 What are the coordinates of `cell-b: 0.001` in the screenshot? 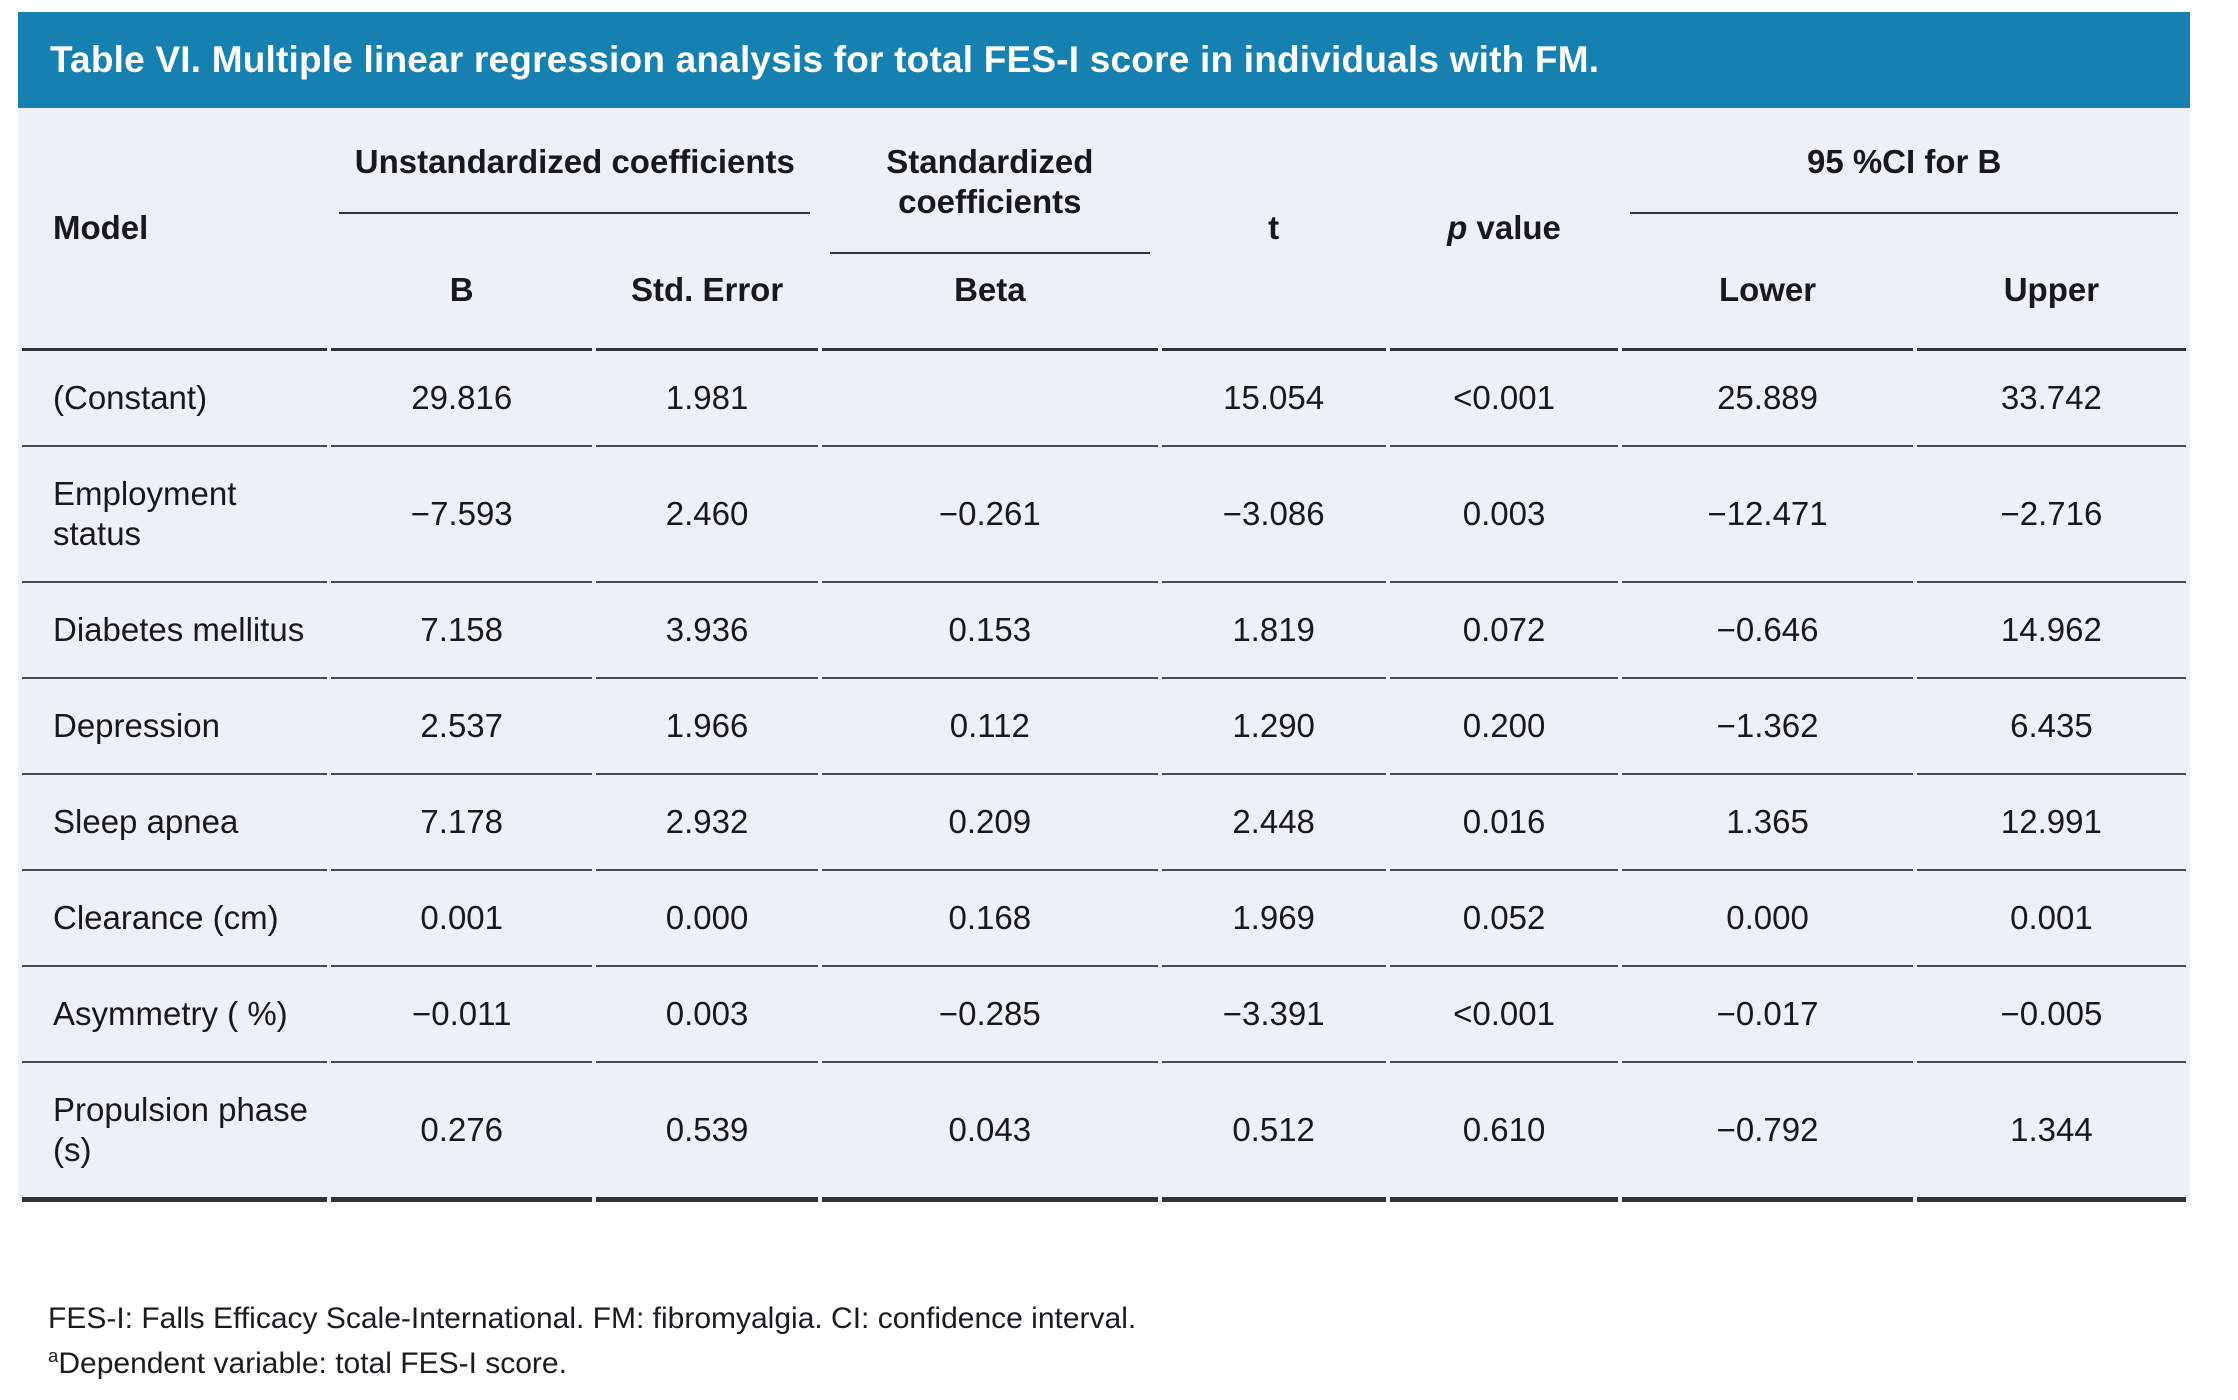 It's located at (462, 919).